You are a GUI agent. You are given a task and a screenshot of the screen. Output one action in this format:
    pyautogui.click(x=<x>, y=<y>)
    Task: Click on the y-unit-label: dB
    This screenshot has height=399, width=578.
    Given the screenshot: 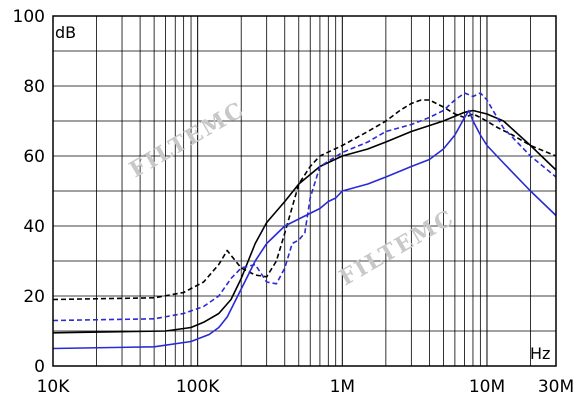 What is the action you would take?
    pyautogui.click(x=65, y=32)
    